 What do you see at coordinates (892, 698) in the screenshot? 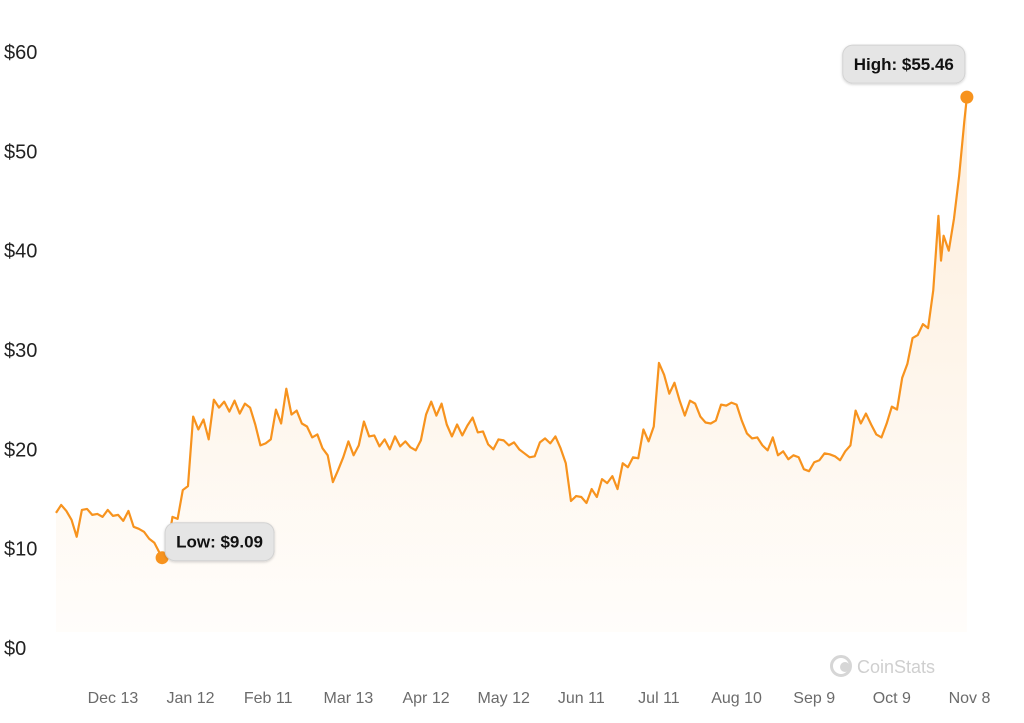
I see `x-tick-label: Oct 9` at bounding box center [892, 698].